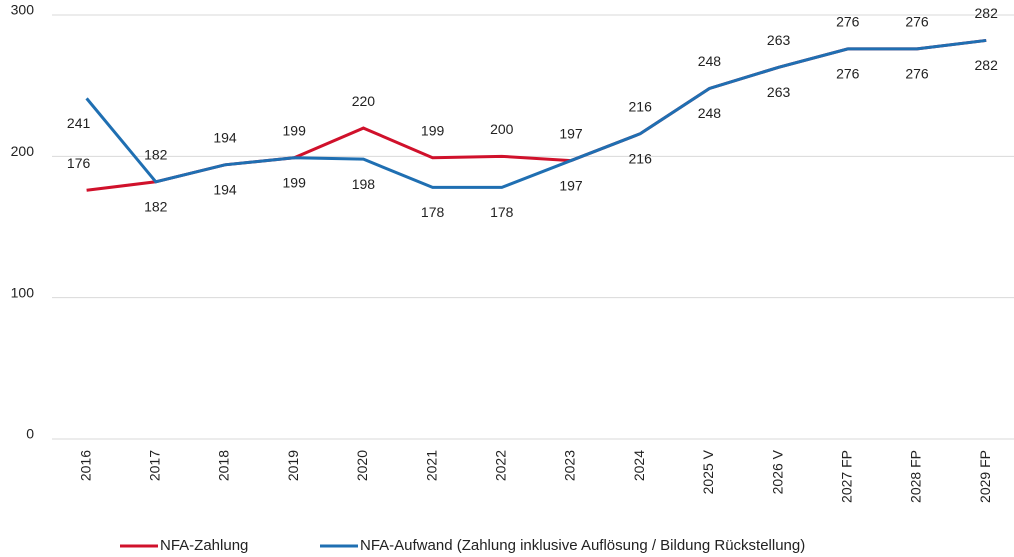  I want to click on x-tick-label: 2027 FP, so click(847, 476).